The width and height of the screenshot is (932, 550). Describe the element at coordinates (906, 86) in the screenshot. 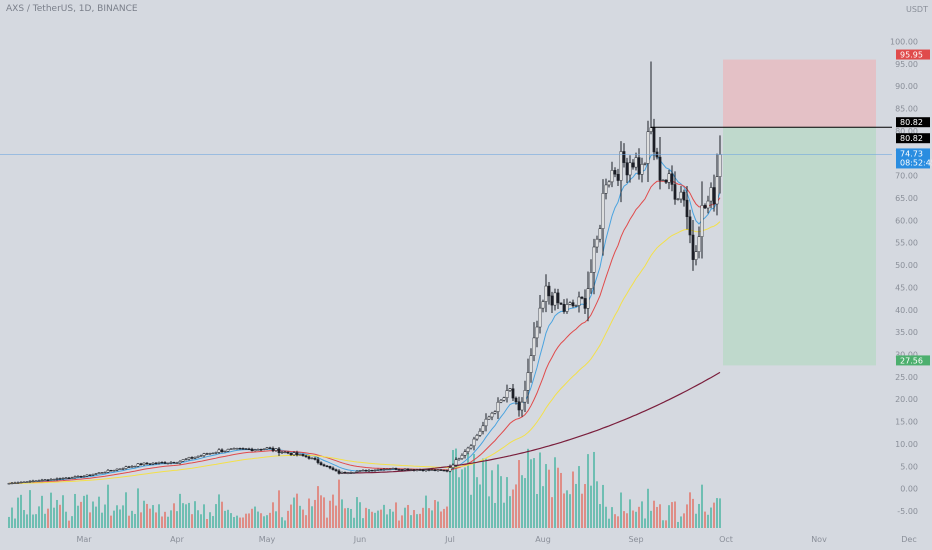

I see `y-tick-label: 90.00` at that location.